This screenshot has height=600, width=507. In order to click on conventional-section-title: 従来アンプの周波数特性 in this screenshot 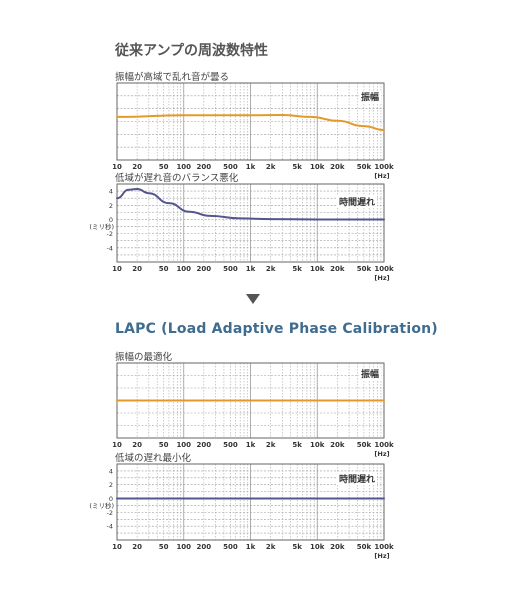, I will do `click(192, 51)`.